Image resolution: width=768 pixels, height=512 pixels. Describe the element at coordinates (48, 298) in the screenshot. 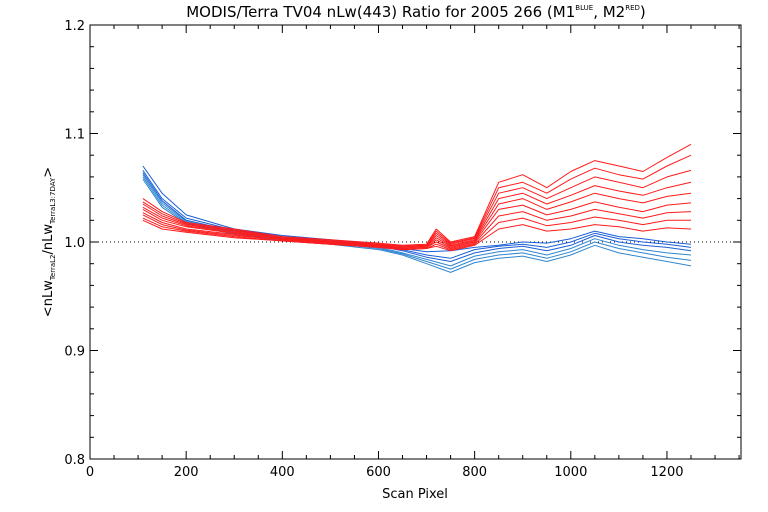

I see `ylabel-open: <nLw` at that location.